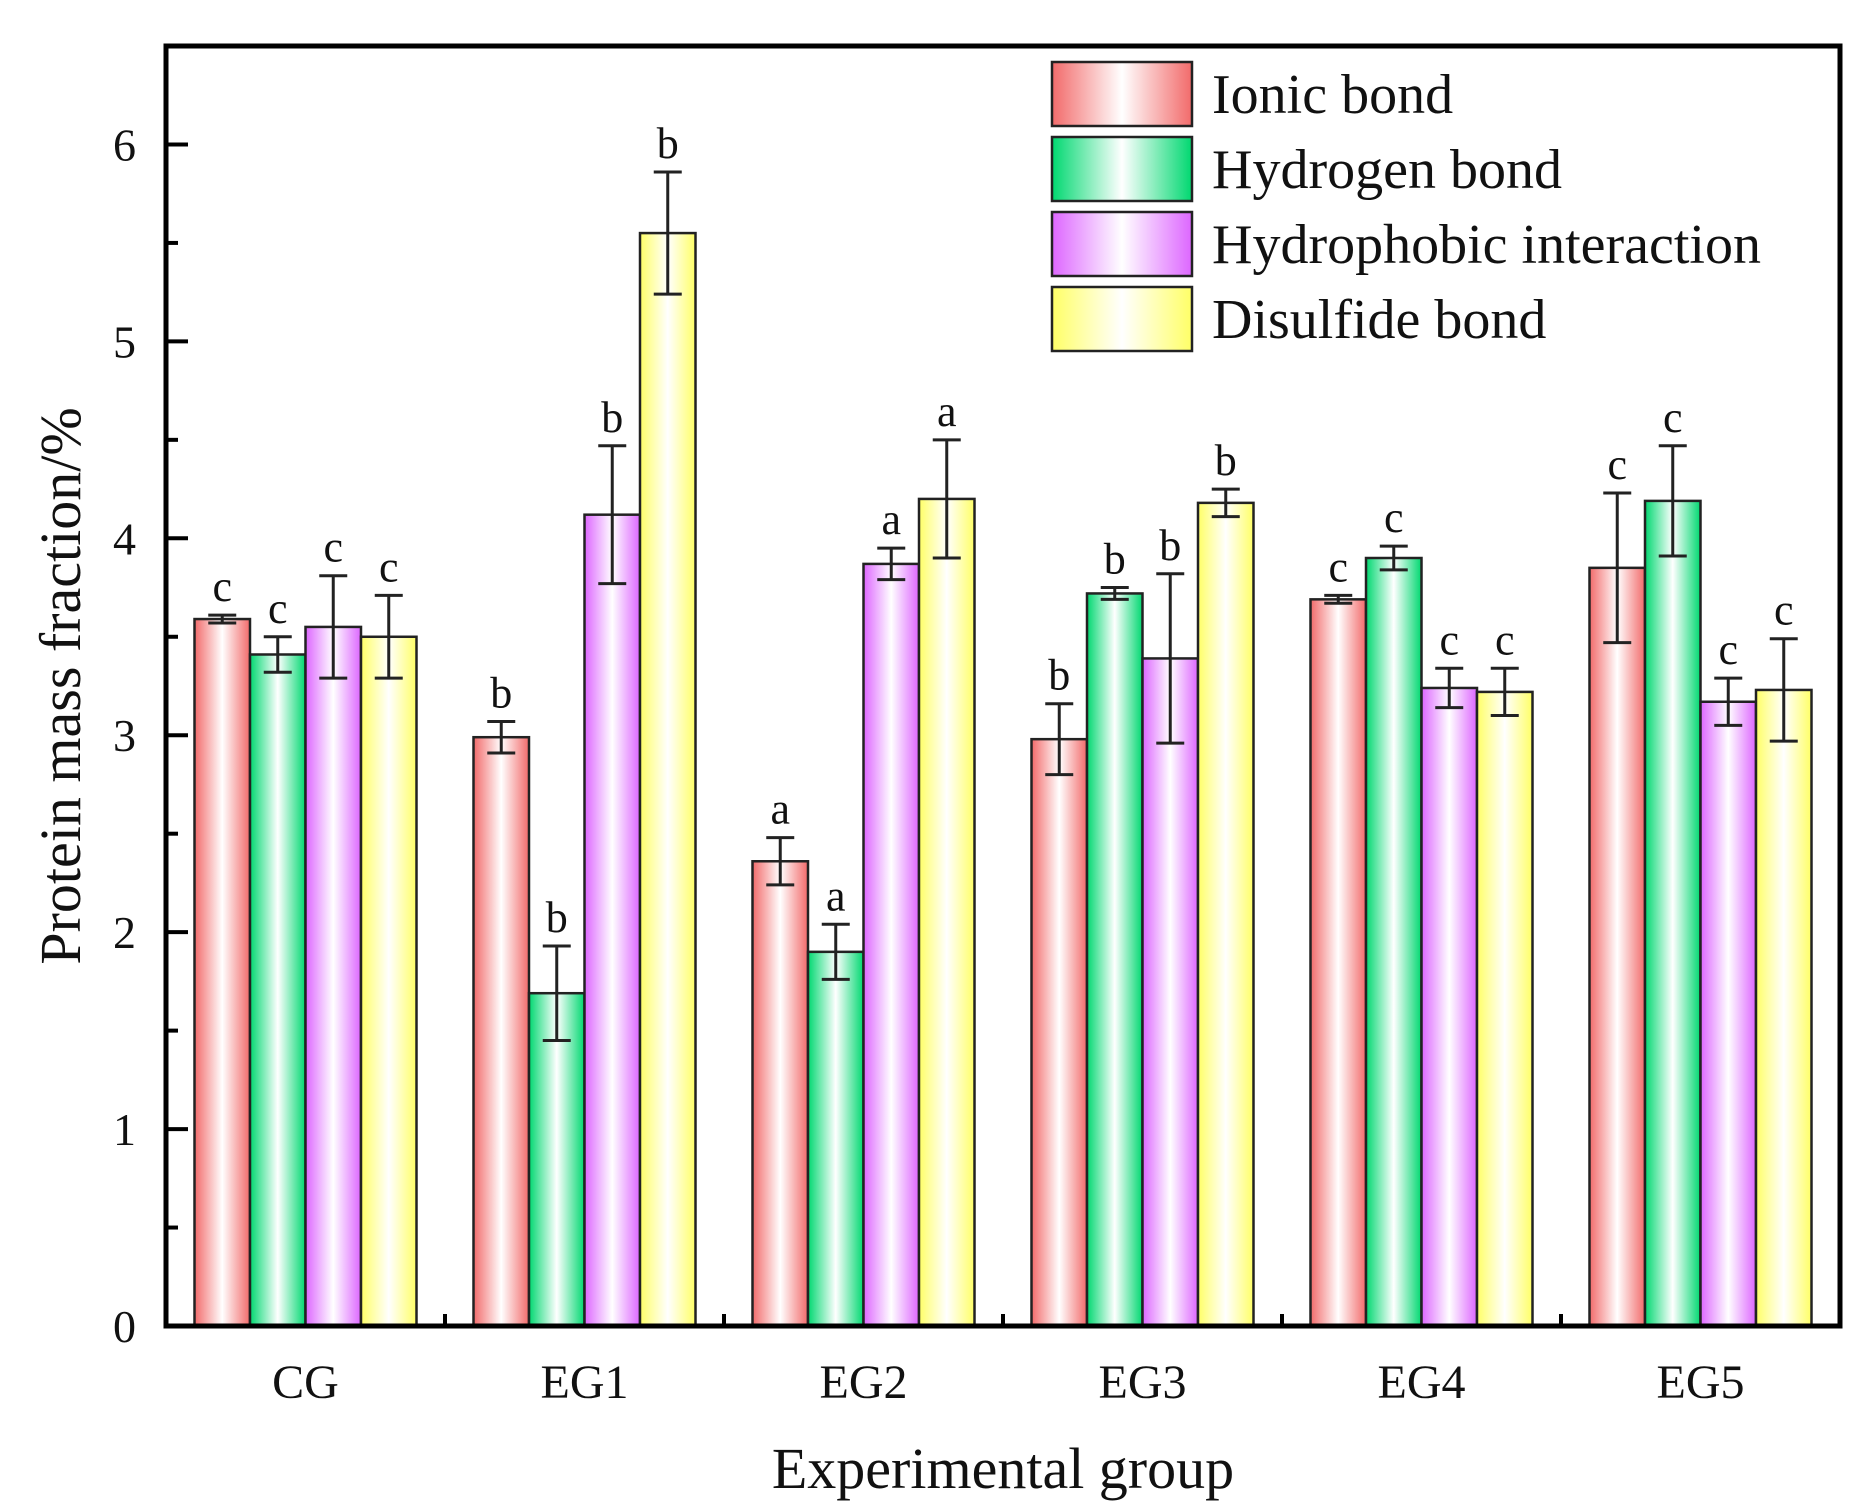 This screenshot has width=1863, height=1512. I want to click on bar-cg-hydrogen-bond, so click(277, 990).